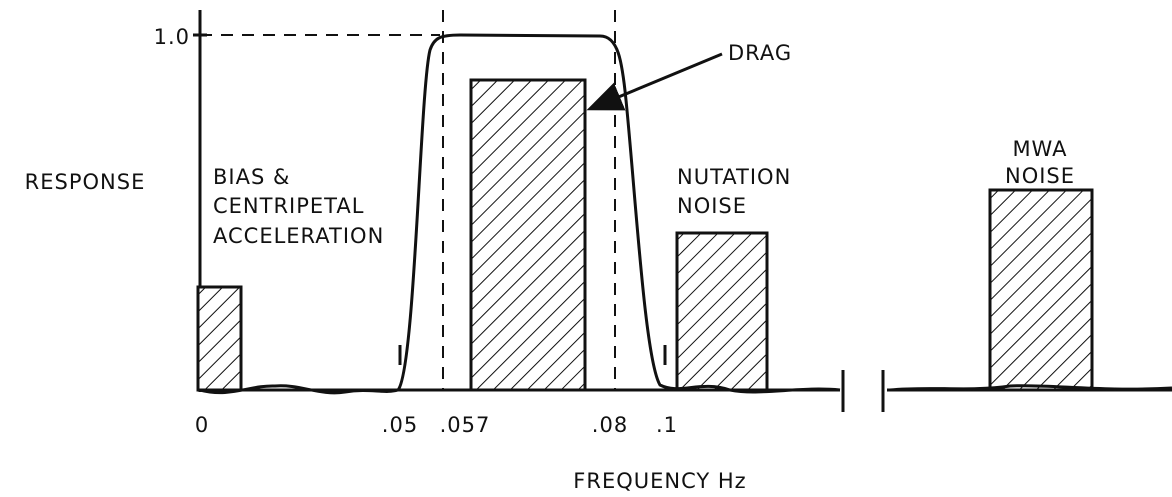 This screenshot has width=1172, height=497. What do you see at coordinates (400, 425) in the screenshot?
I see `x-tick-label: .05` at bounding box center [400, 425].